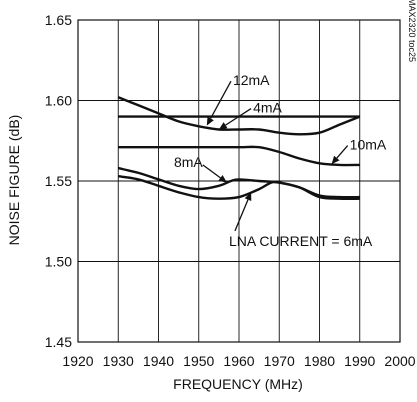 The image size is (417, 402). What do you see at coordinates (279, 361) in the screenshot?
I see `x-tick-label: 1970` at bounding box center [279, 361].